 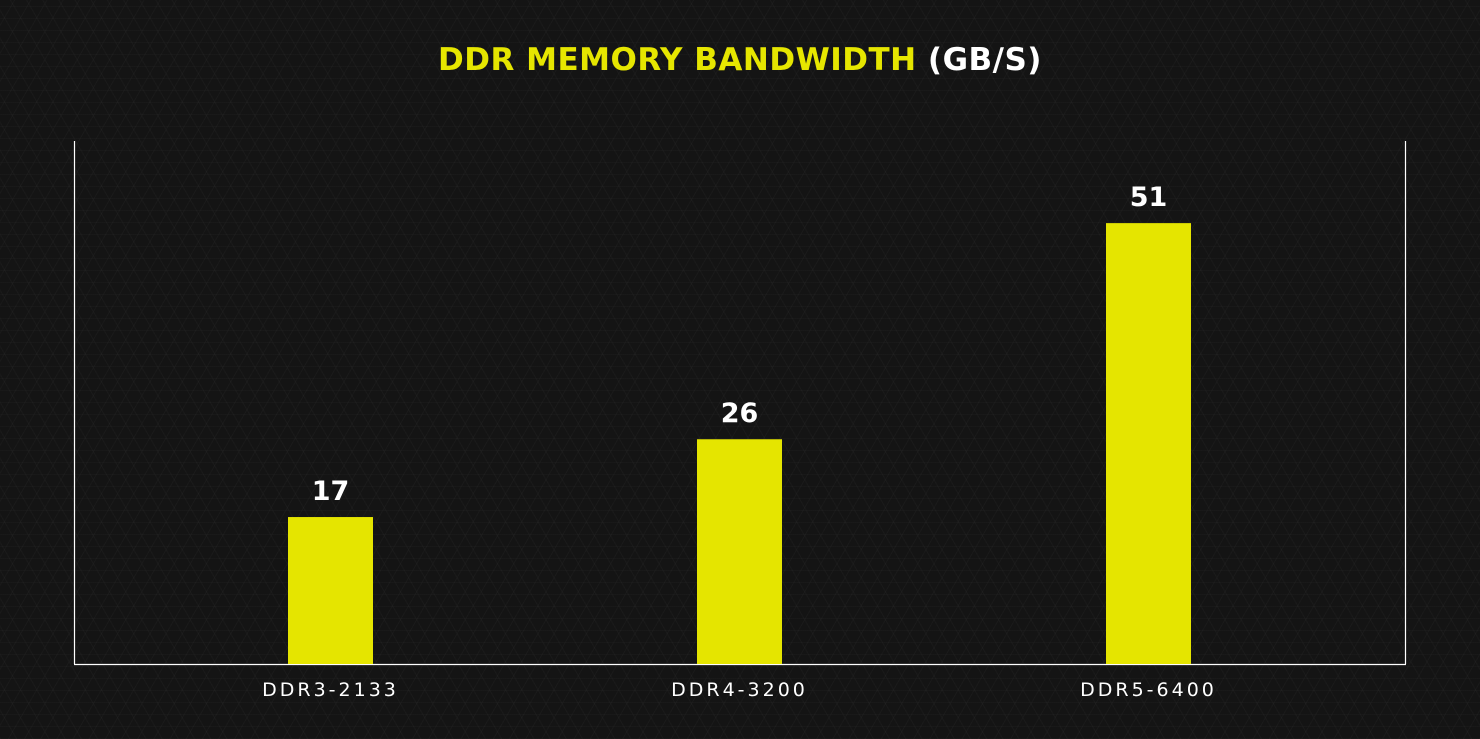 What do you see at coordinates (739, 690) in the screenshot?
I see `x-tick-label: DDR4-3200` at bounding box center [739, 690].